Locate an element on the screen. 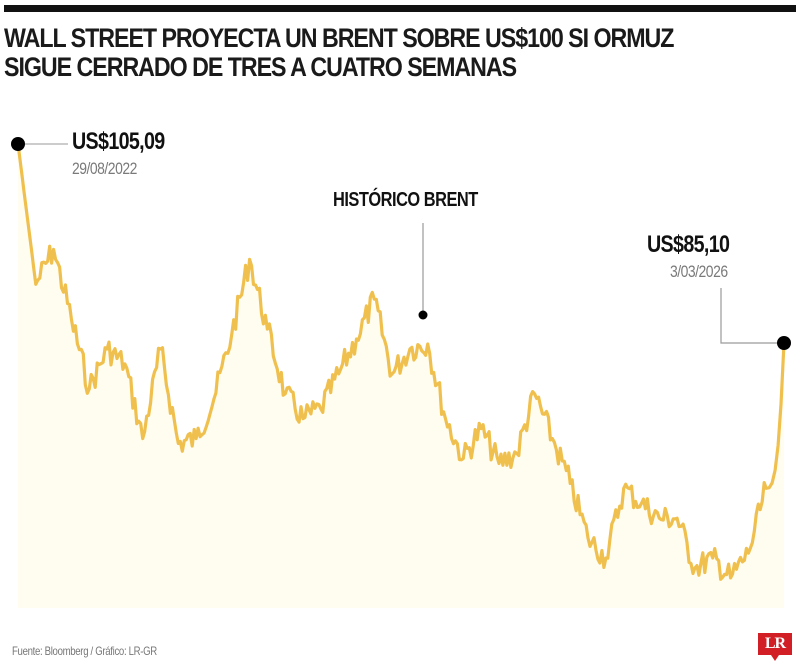 The width and height of the screenshot is (800, 666). series-marker is located at coordinates (423, 315).